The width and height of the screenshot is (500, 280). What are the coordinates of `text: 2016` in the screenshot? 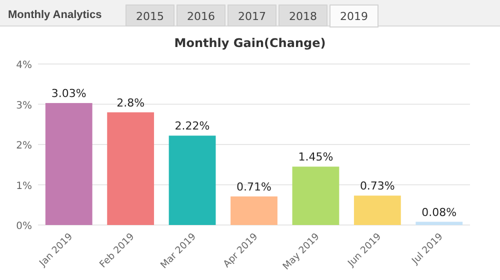 It's located at (201, 16).